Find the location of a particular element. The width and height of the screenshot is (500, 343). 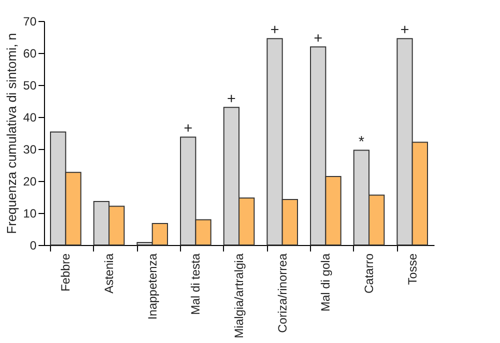

y-tick-label: 30 is located at coordinates (30, 149).